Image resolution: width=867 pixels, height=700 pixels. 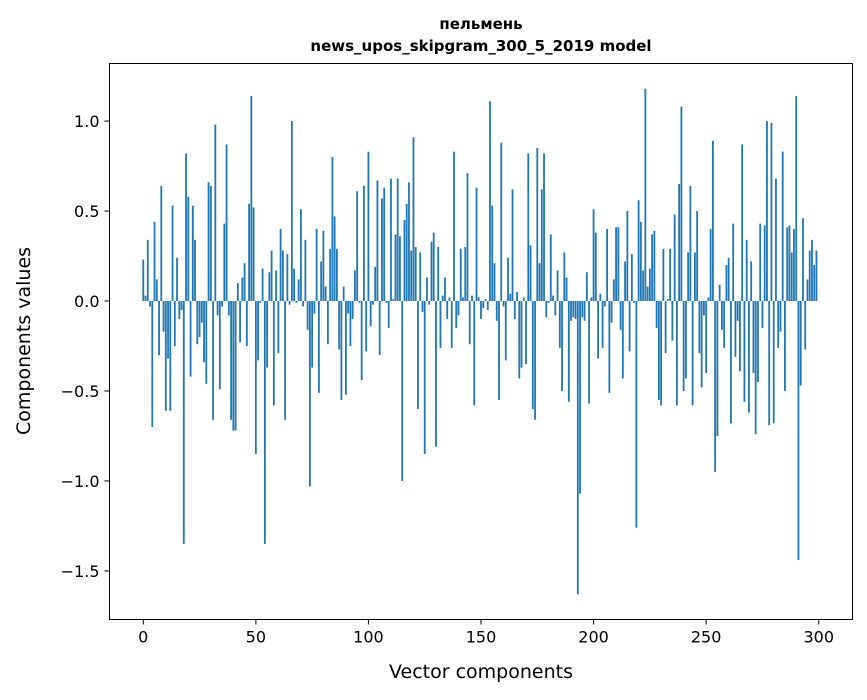 I want to click on x-tick-label: 100, so click(x=368, y=637).